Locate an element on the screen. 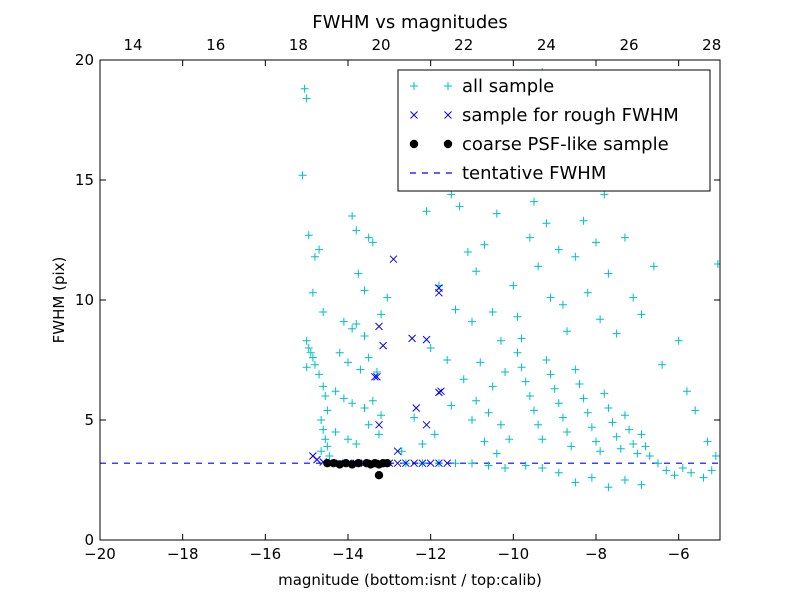 The image size is (800, 600). x-axis-label: magnitude (bottom:isnt / top:calib) is located at coordinates (410, 580).